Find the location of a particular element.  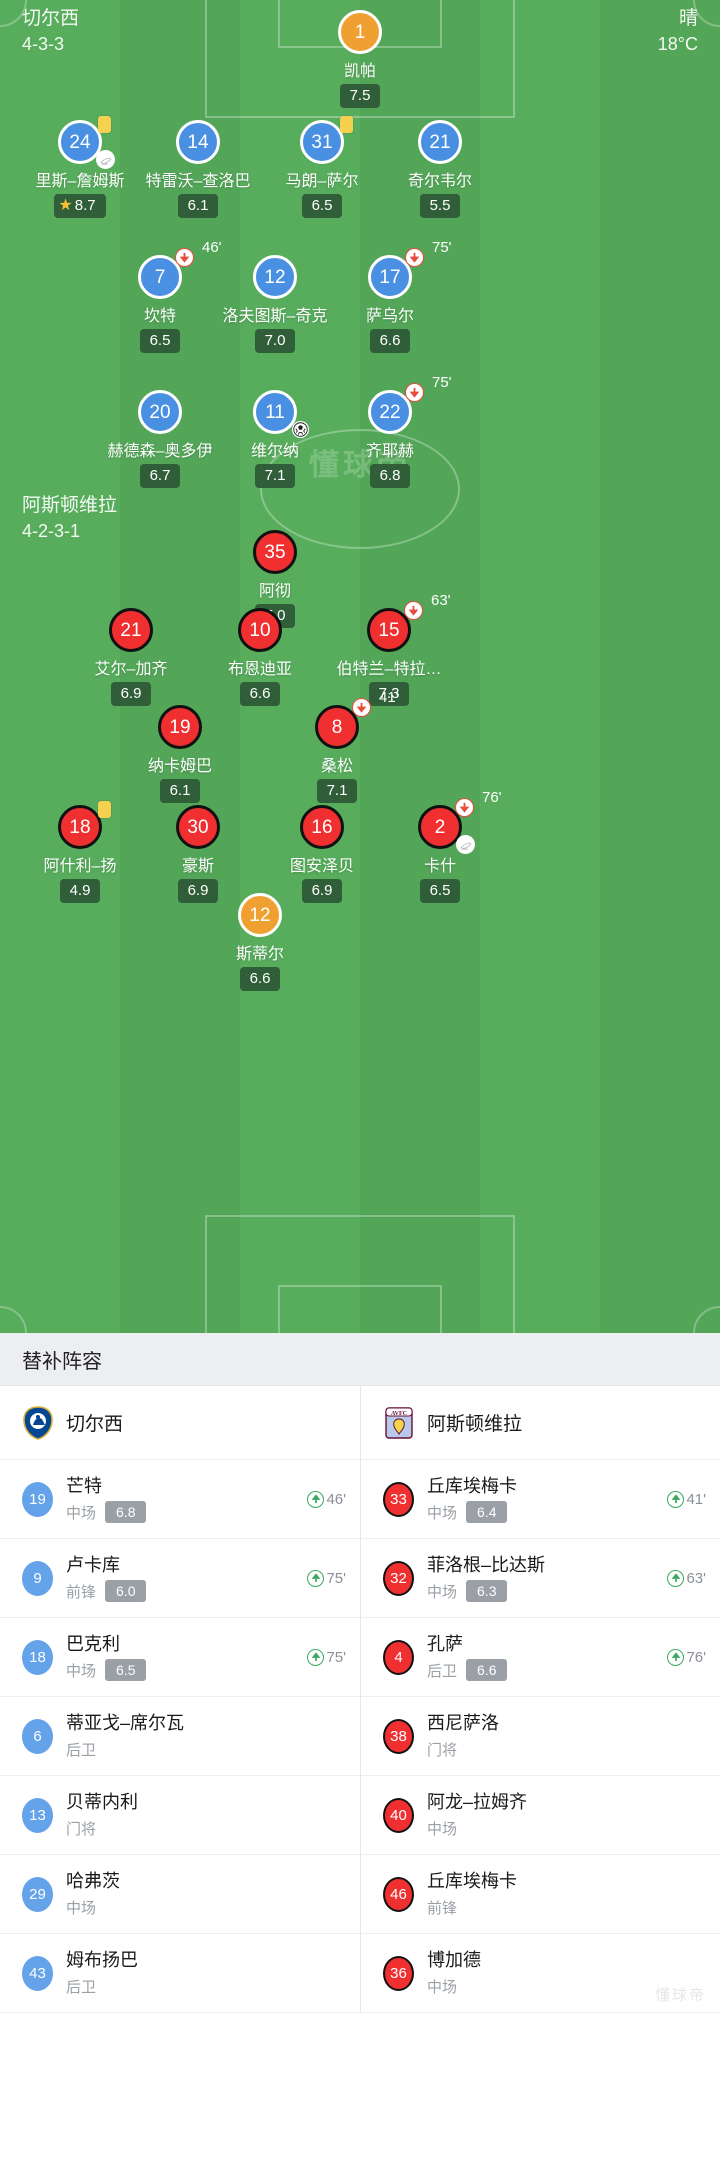

player-rating-value: 6.6 is located at coordinates (260, 978).